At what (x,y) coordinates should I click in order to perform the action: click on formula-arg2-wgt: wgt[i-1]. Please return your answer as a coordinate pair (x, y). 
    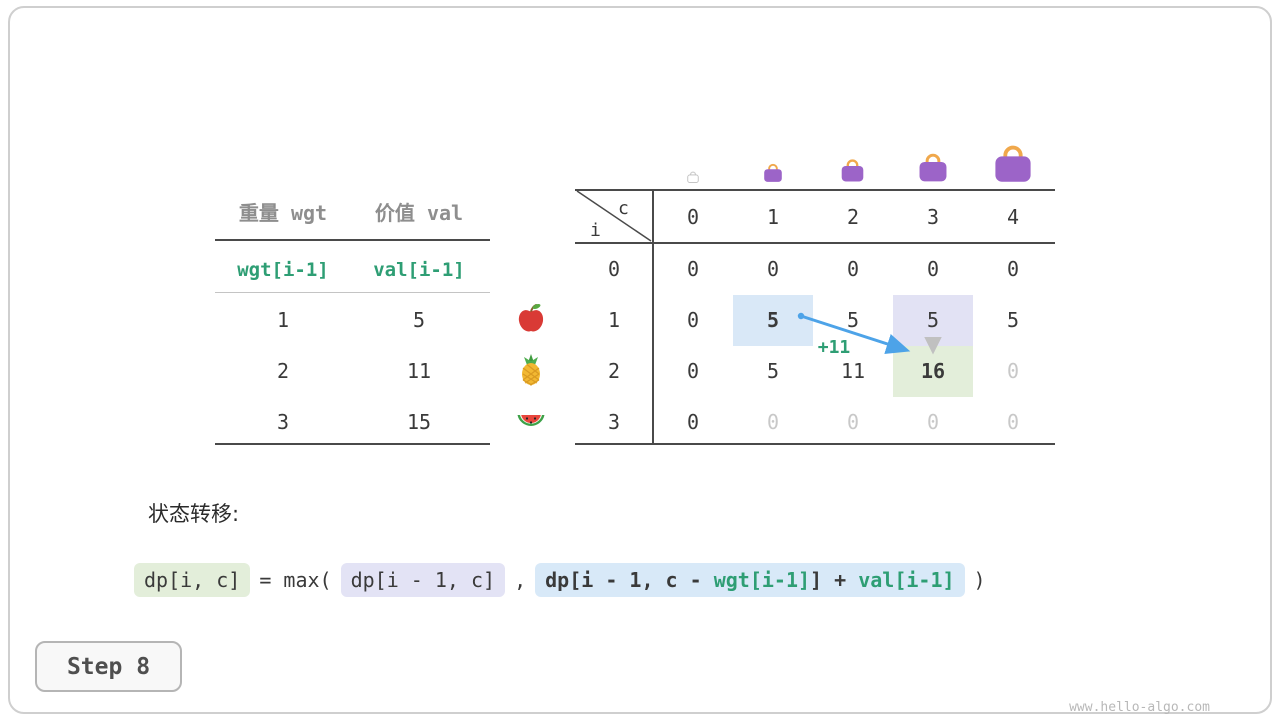
    Looking at the image, I should click on (762, 580).